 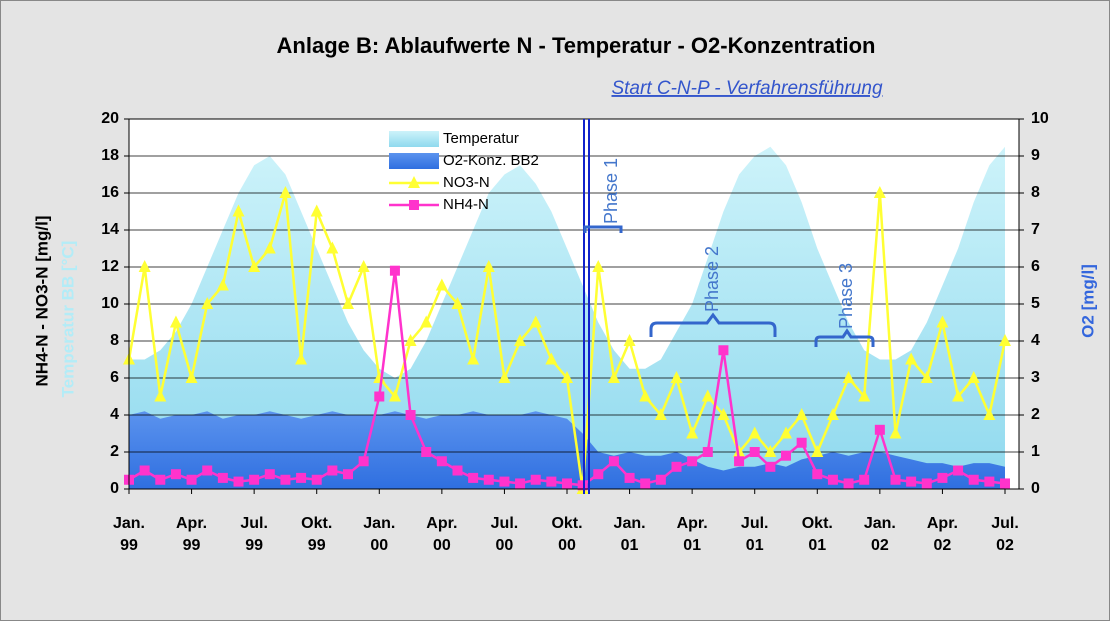 I want to click on y-tick-label: 14, so click(x=110, y=229).